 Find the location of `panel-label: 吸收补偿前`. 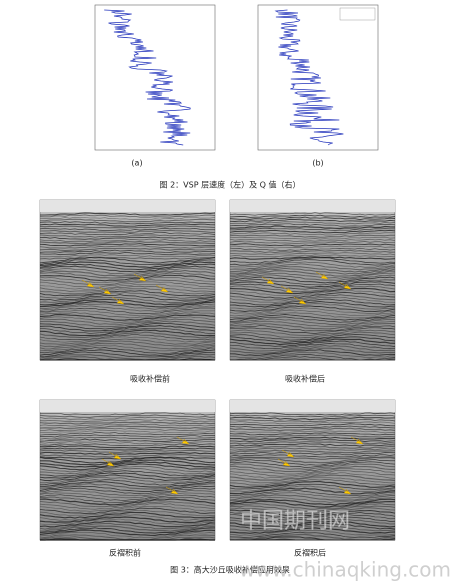

panel-label: 吸收补偿前 is located at coordinates (150, 379).